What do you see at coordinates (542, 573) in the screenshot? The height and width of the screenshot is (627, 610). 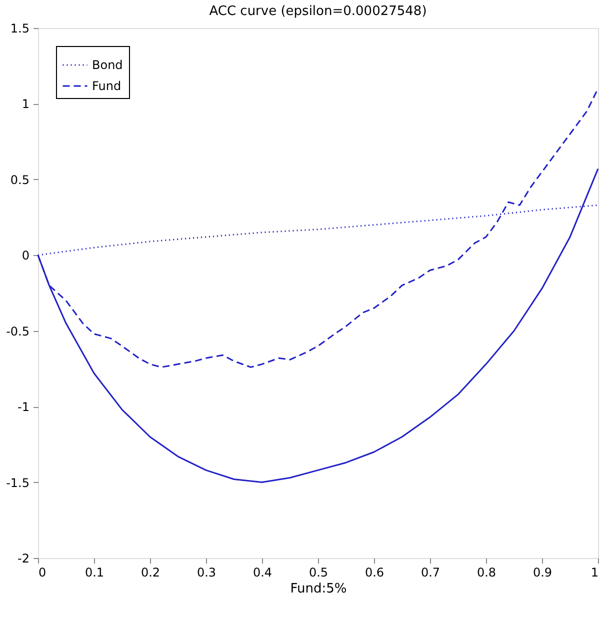 I see `x-tick-label: 0.9` at bounding box center [542, 573].